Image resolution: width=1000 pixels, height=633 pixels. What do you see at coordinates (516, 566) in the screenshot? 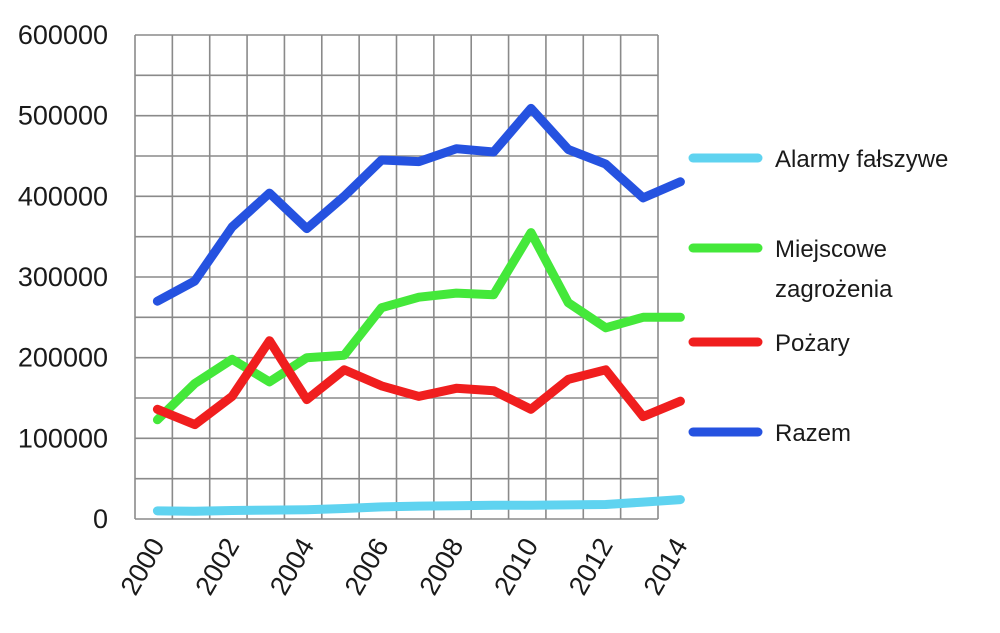
I see `x-tick-label: 2010` at bounding box center [516, 566].